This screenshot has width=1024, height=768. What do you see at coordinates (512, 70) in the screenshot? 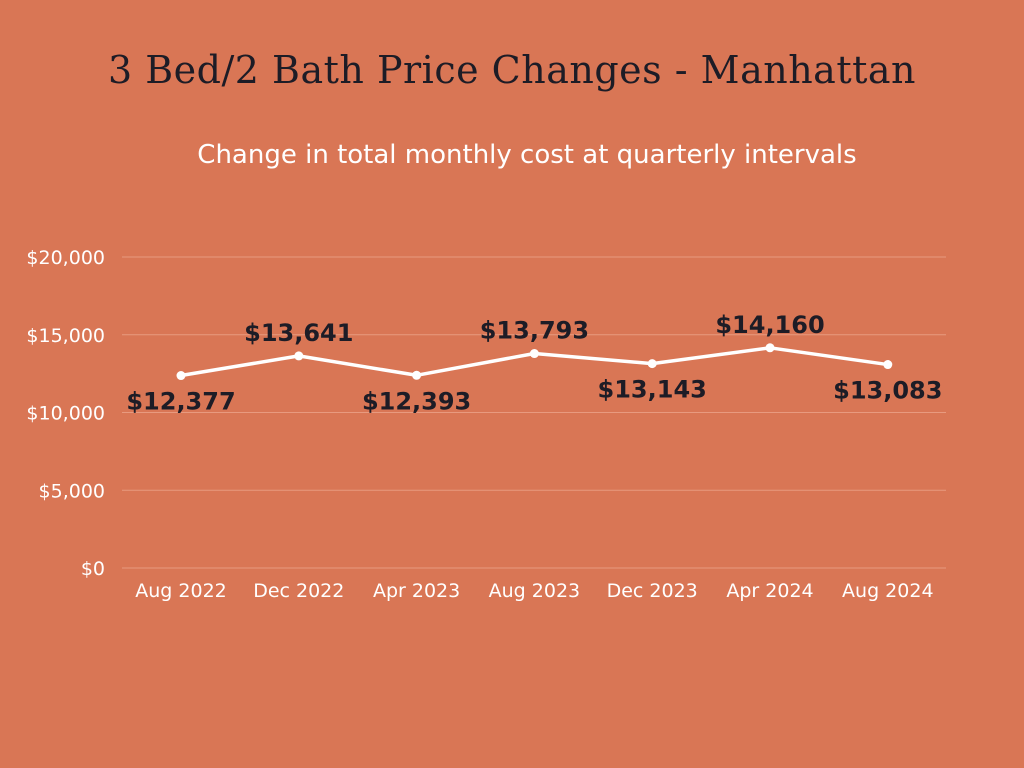
I see `chart-title: 3 Bed/2 Bath Price Changes - Manhattan` at bounding box center [512, 70].